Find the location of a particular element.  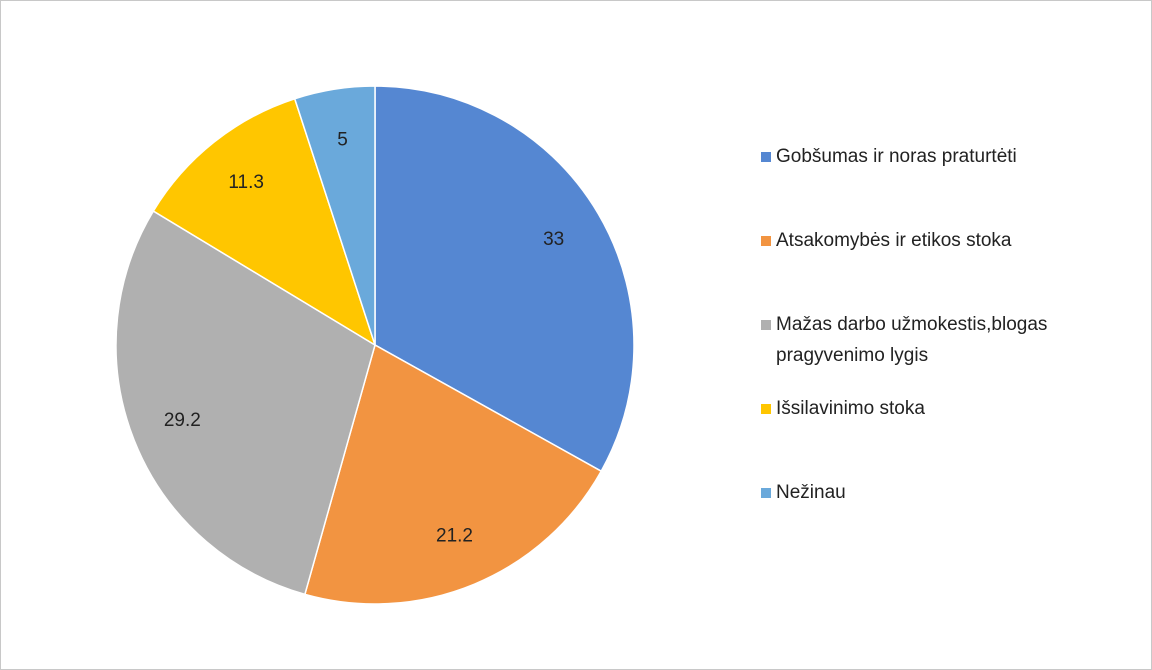

legend-item: Gobšumas ir noras praturtėti is located at coordinates (946, 183).